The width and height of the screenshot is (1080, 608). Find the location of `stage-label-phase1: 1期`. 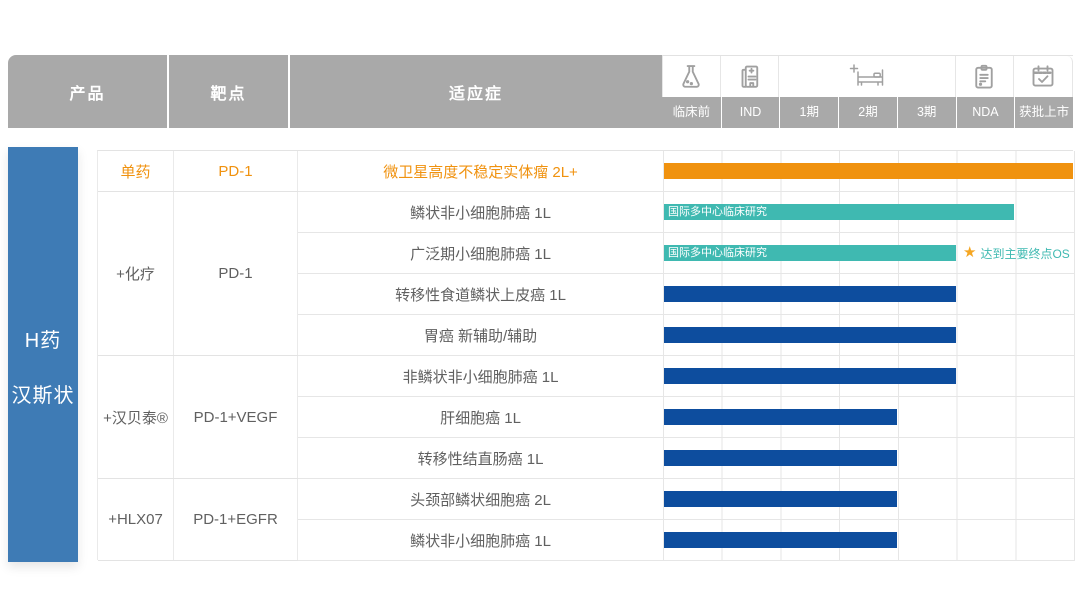

stage-label-phase1: 1期 is located at coordinates (809, 112).